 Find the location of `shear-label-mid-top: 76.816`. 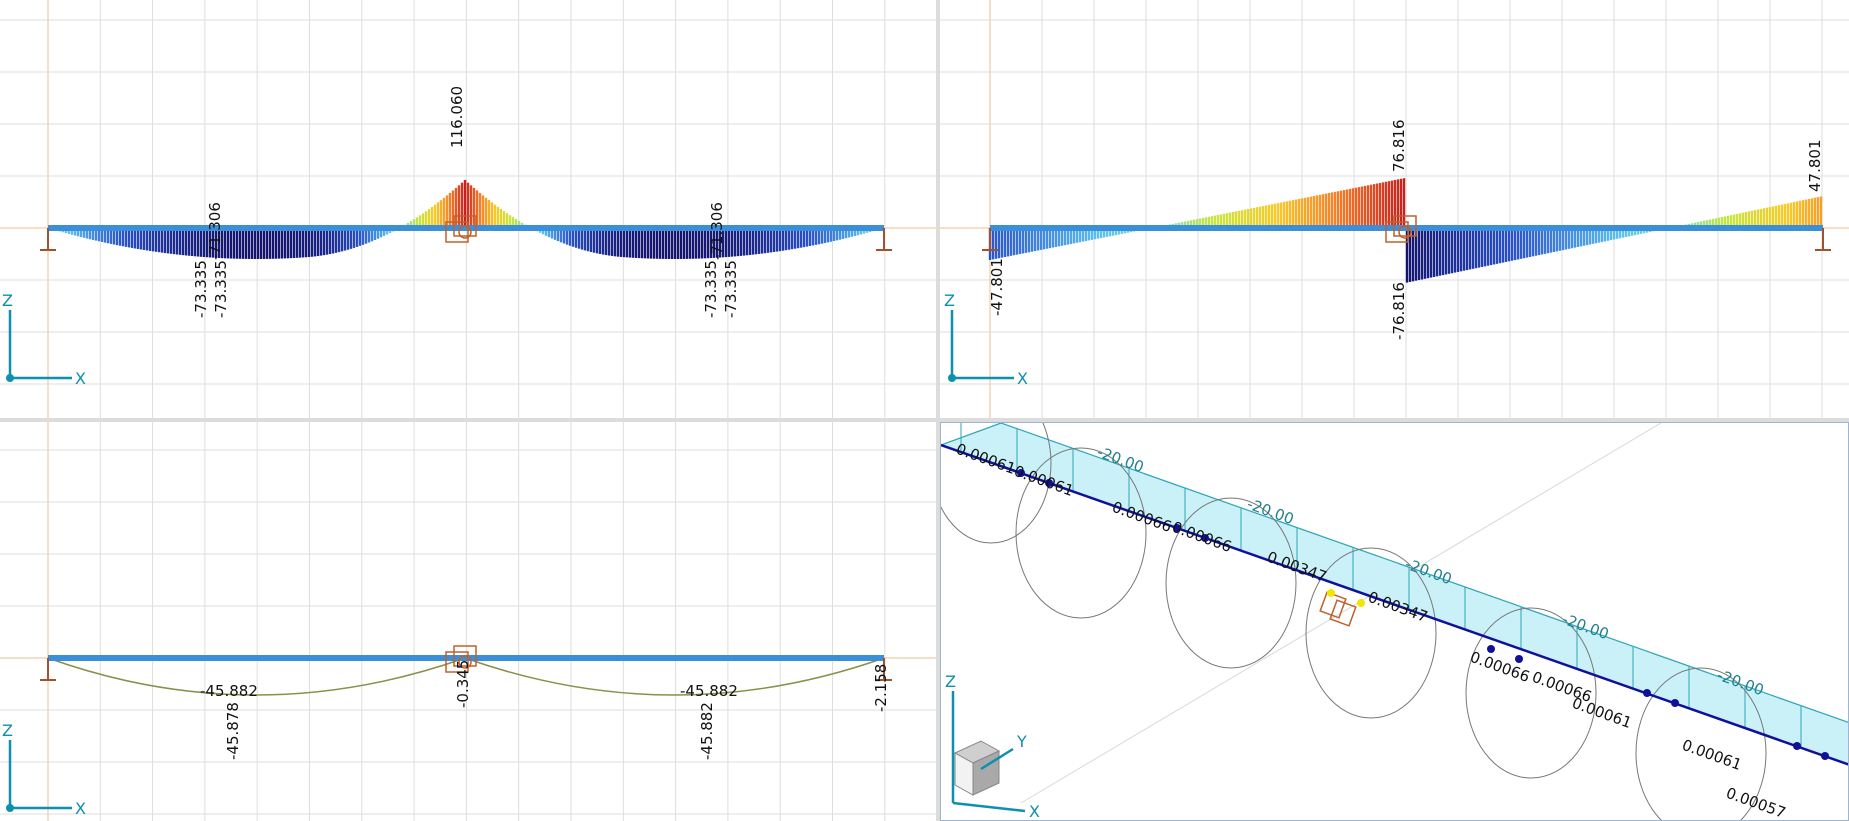

shear-label-mid-top: 76.816 is located at coordinates (1399, 146).